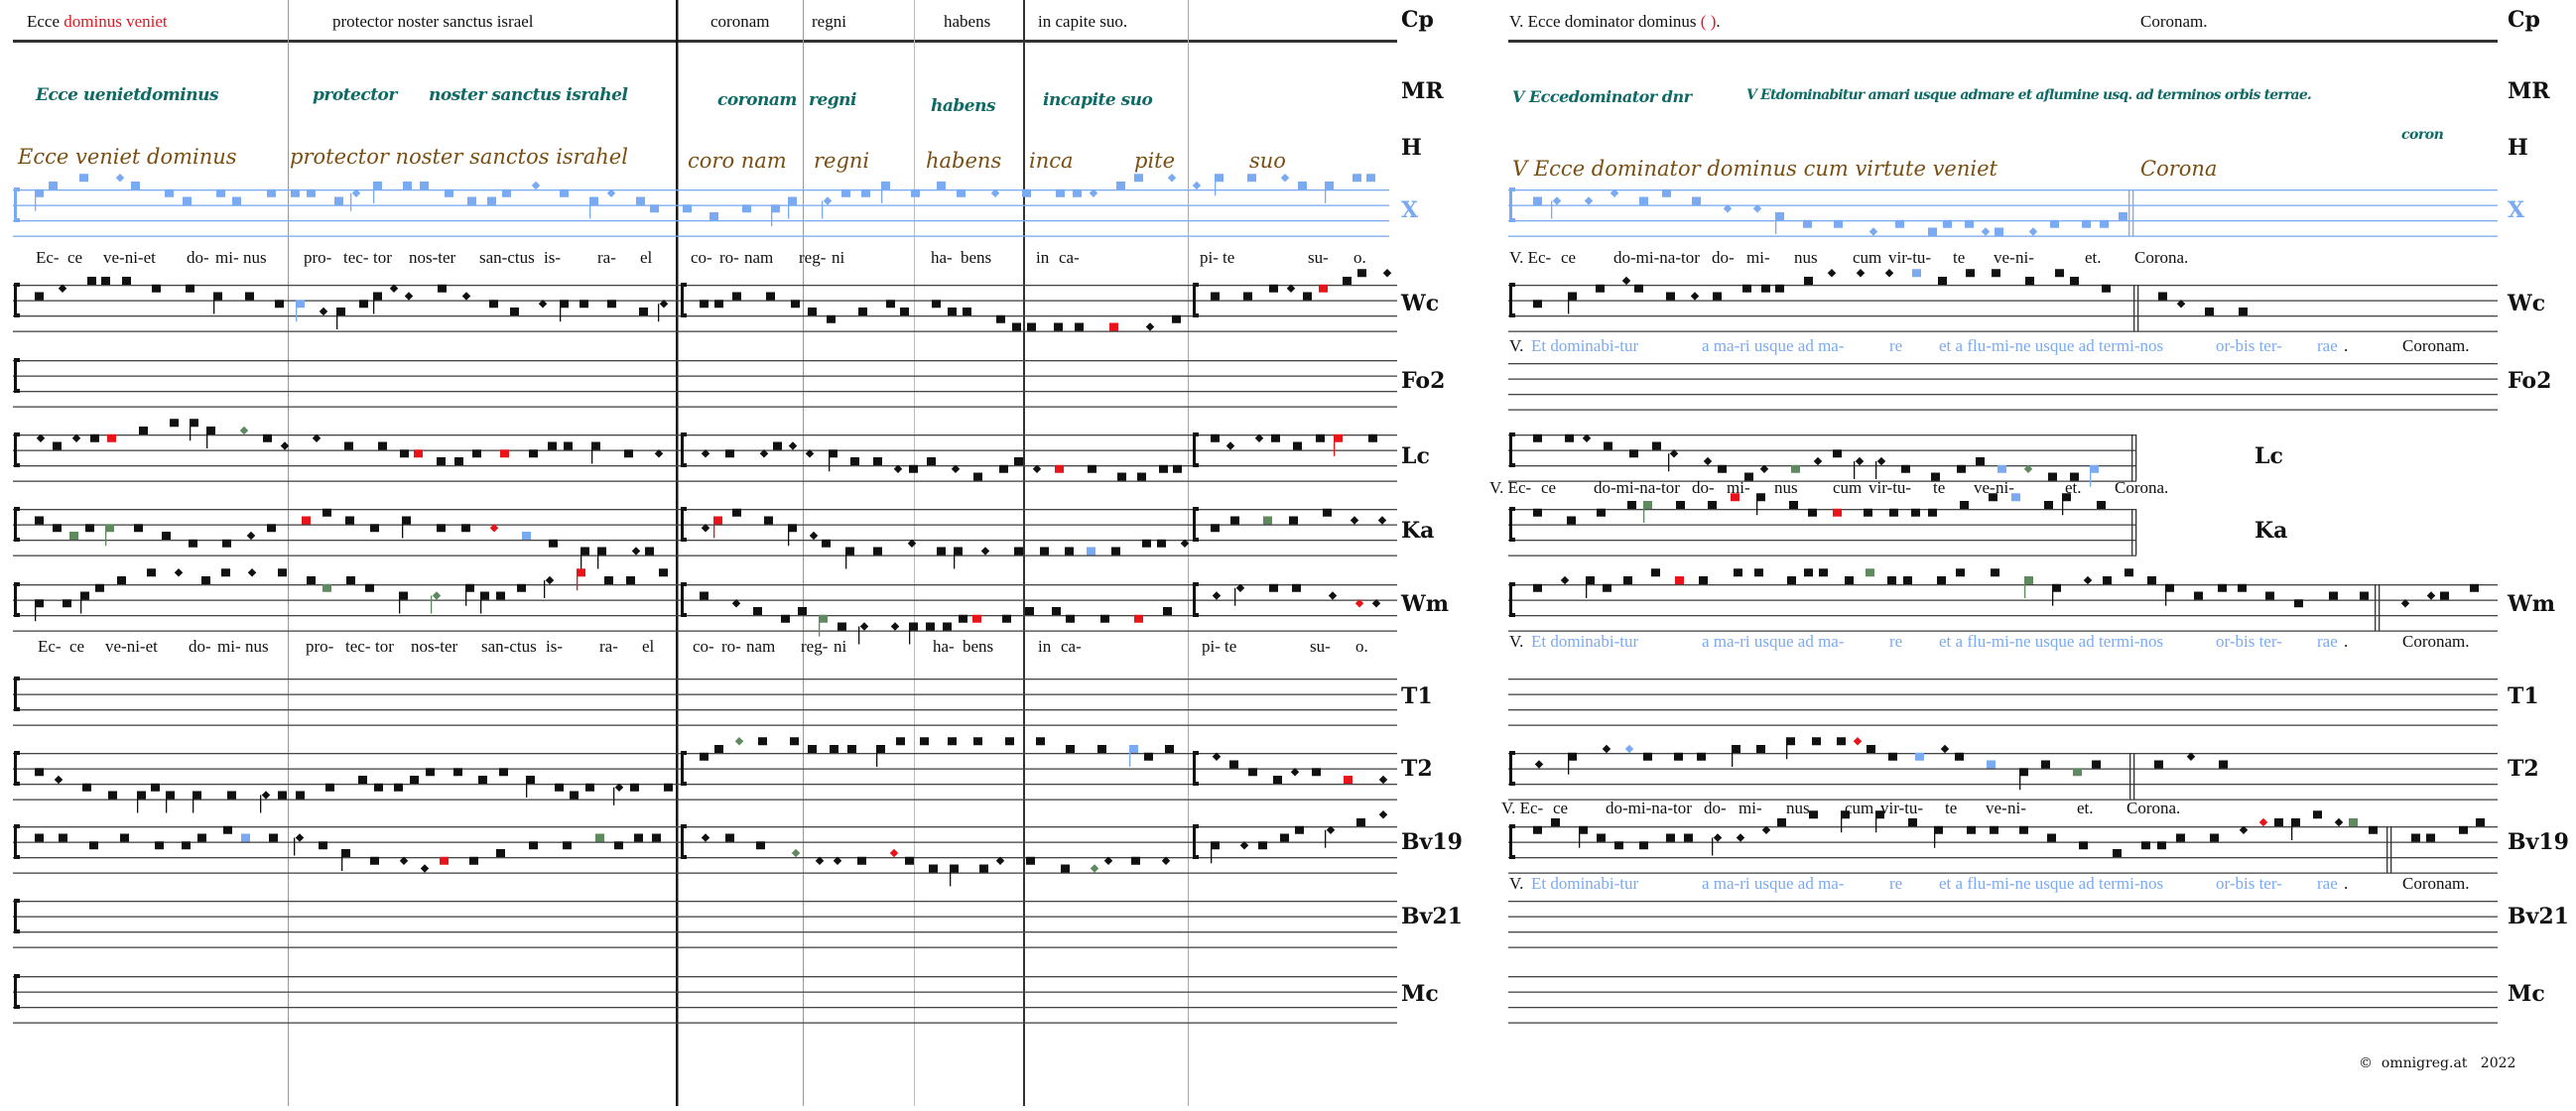 Image resolution: width=2576 pixels, height=1111 pixels. I want to click on verse-syllable: Corona., so click(2142, 487).